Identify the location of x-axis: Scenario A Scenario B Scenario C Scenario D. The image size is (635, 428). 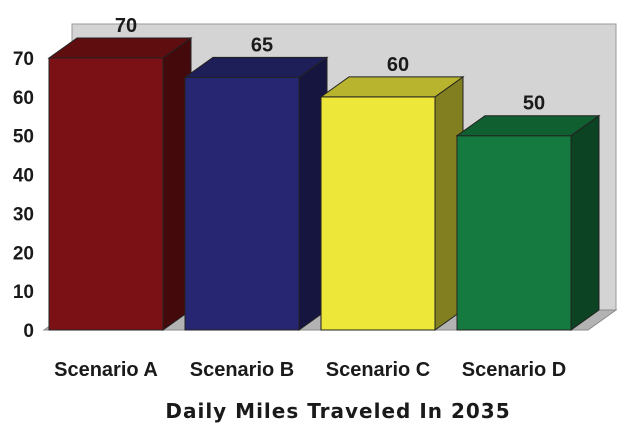
(310, 370).